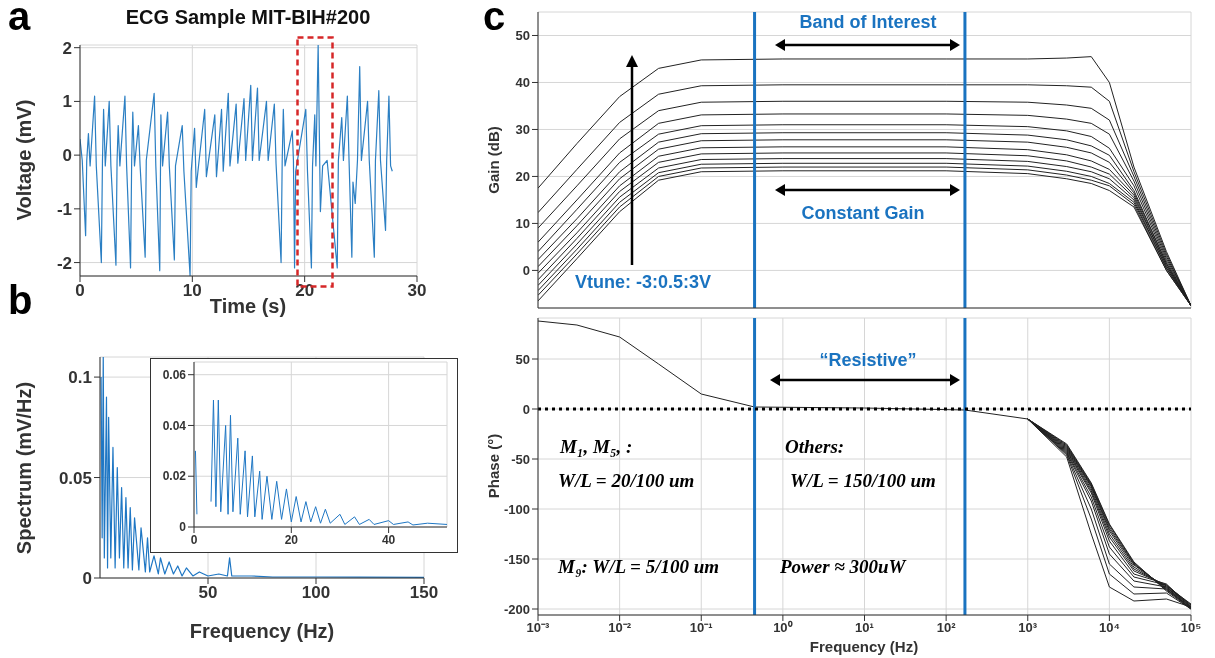 This screenshot has width=1215, height=658. I want to click on y-axis-title: Spectrum (mV/Hz), so click(24, 468).